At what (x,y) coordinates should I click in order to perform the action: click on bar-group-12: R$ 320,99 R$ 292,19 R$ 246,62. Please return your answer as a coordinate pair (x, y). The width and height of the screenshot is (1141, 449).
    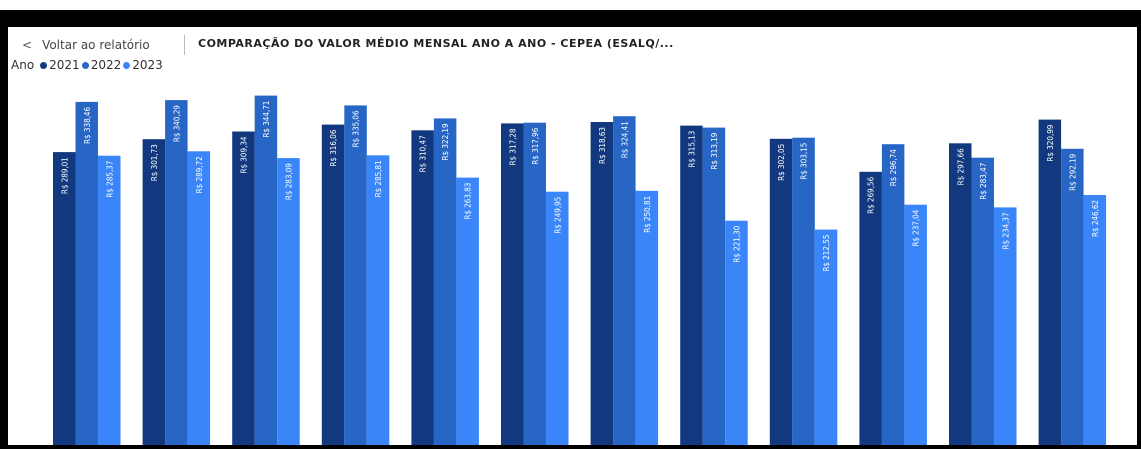
    Looking at the image, I should click on (1072, 282).